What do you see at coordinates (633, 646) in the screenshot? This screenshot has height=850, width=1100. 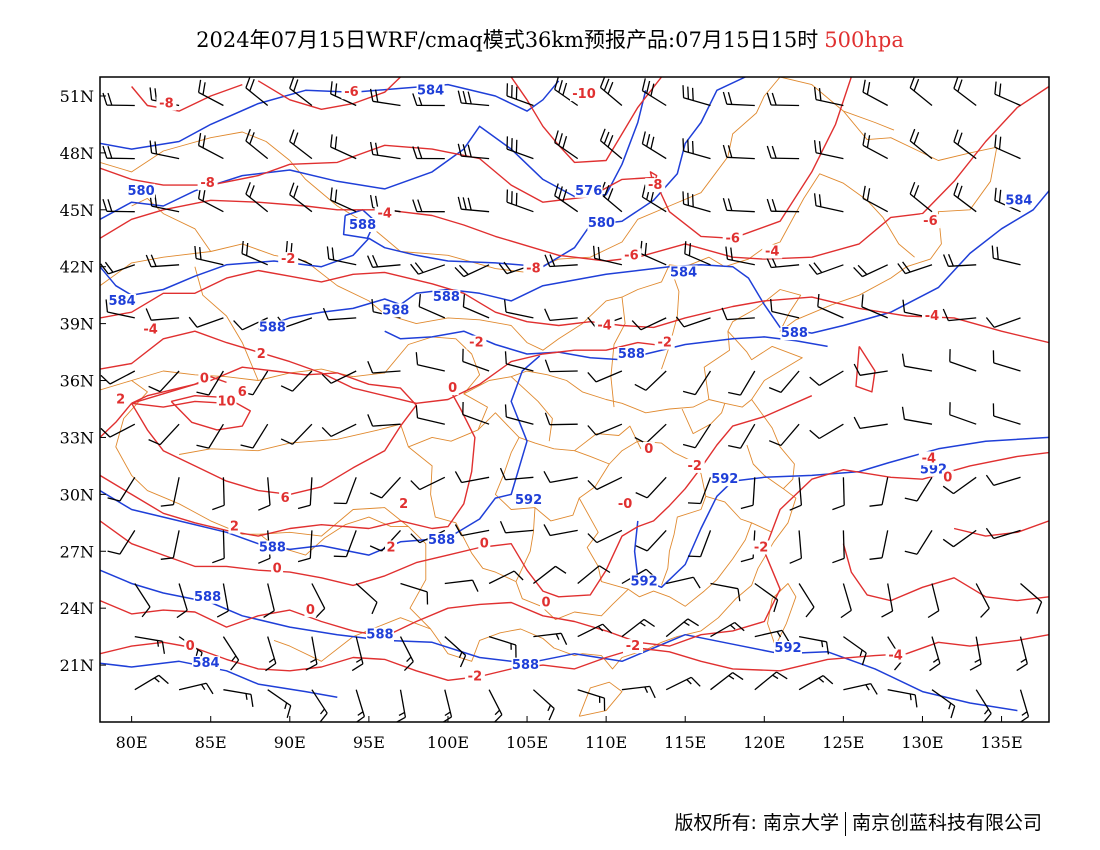 I see `temperature-contour-label: -2` at bounding box center [633, 646].